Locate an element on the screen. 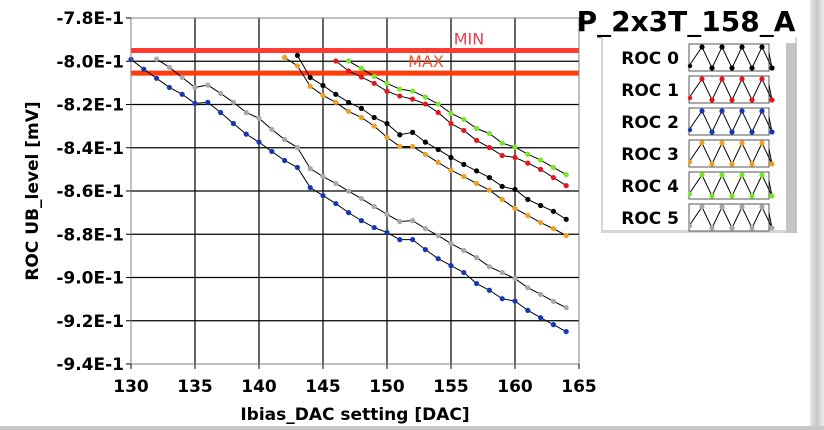  legend-label: ROC 5 is located at coordinates (650, 219).